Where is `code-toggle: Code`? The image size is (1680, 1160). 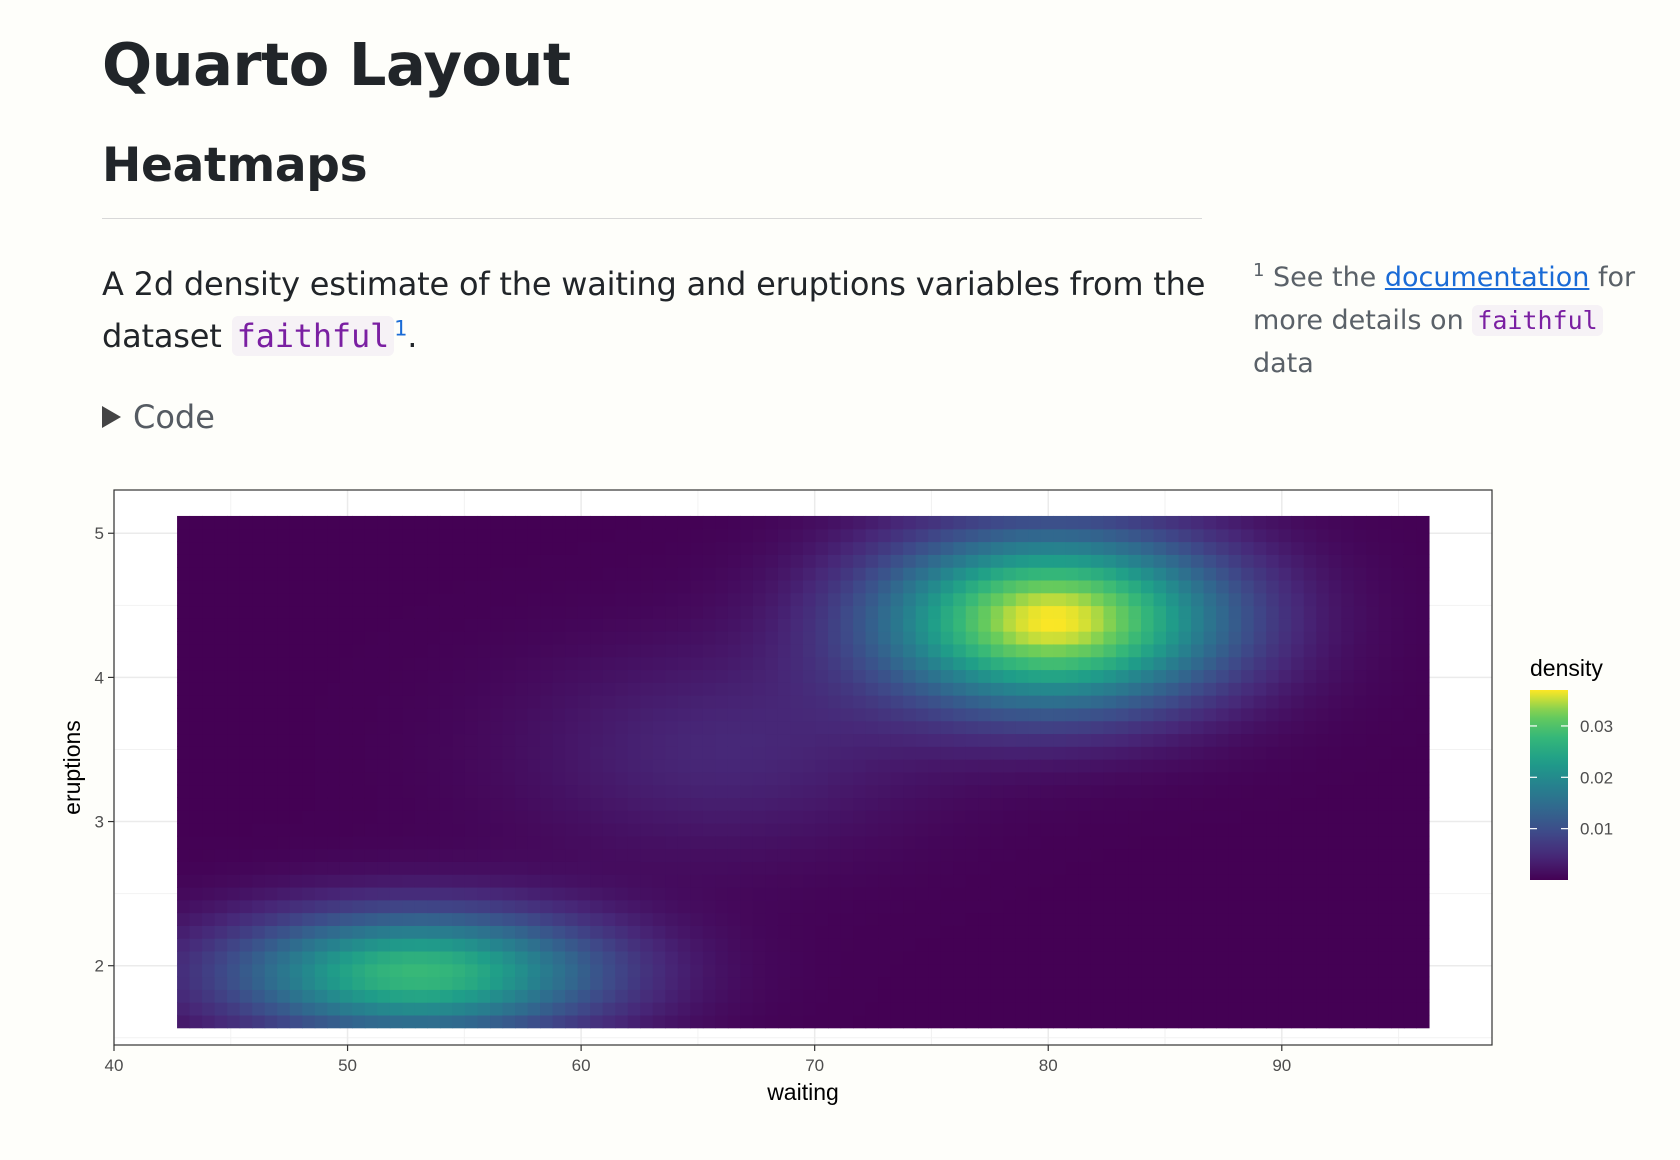 code-toggle: Code is located at coordinates (158, 417).